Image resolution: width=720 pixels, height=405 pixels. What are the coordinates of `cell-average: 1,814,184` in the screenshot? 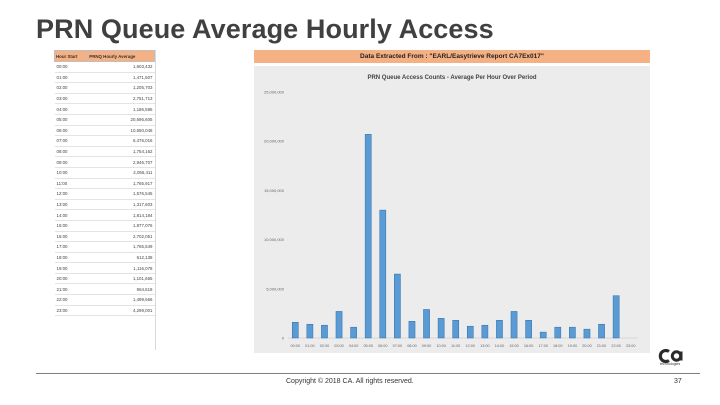 It's located at (121, 215).